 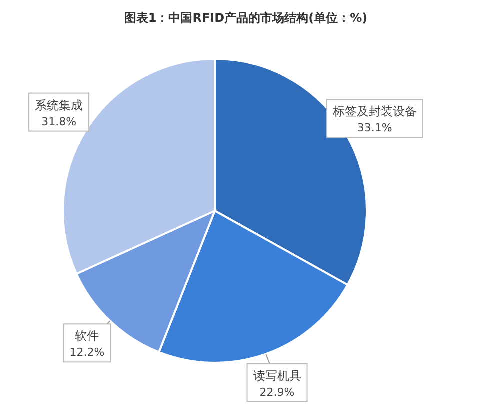 I want to click on data-label: 12.2%, so click(x=87, y=353).